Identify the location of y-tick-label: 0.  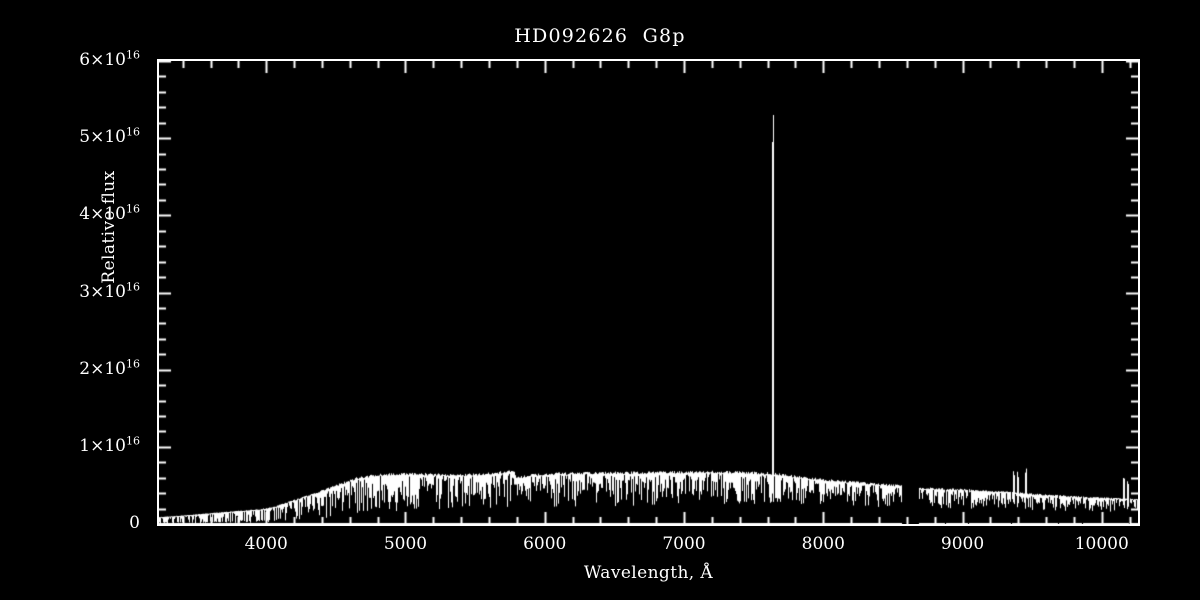
(134, 523).